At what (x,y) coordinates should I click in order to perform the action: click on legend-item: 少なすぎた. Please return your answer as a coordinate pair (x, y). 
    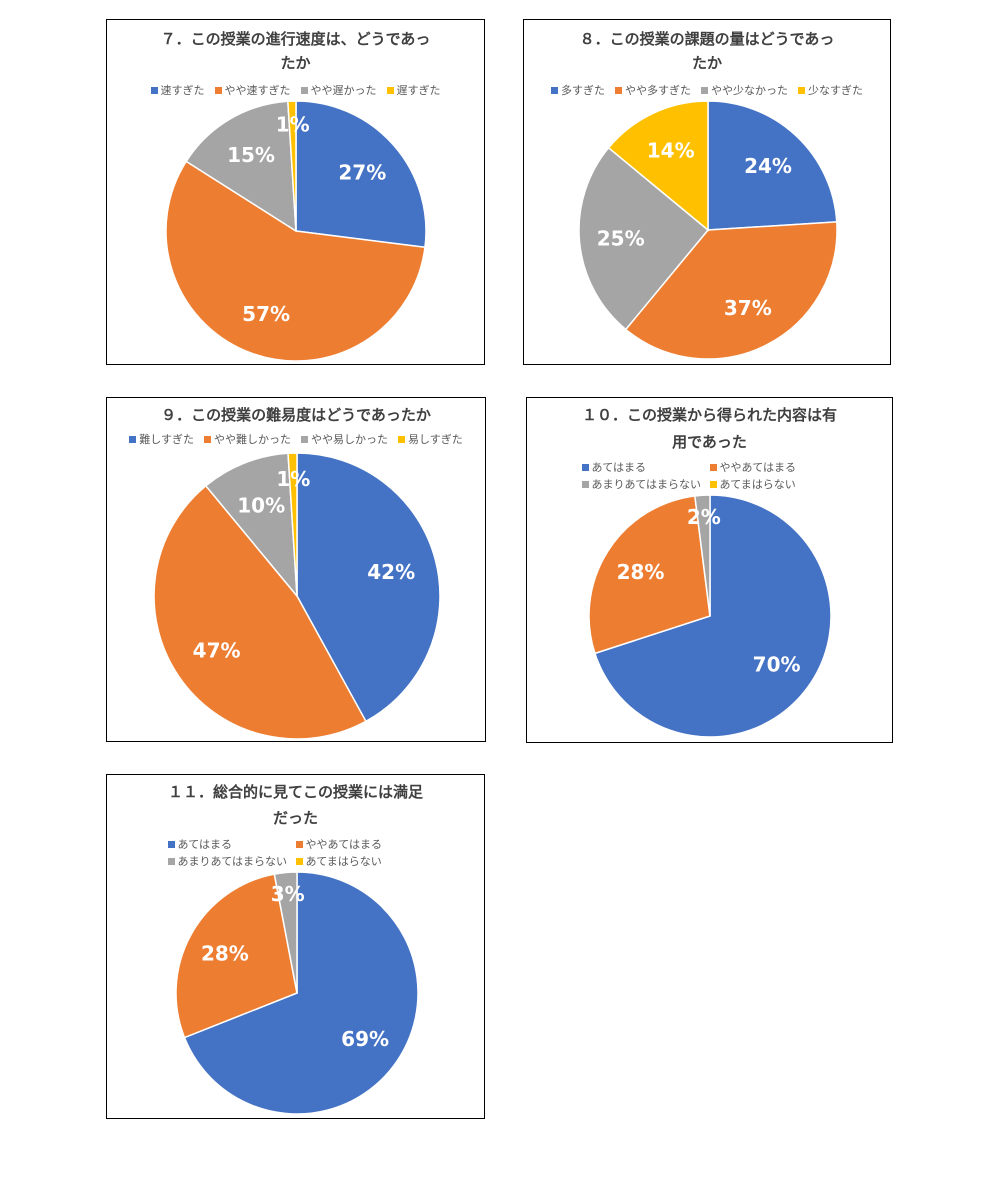
    Looking at the image, I should click on (830, 90).